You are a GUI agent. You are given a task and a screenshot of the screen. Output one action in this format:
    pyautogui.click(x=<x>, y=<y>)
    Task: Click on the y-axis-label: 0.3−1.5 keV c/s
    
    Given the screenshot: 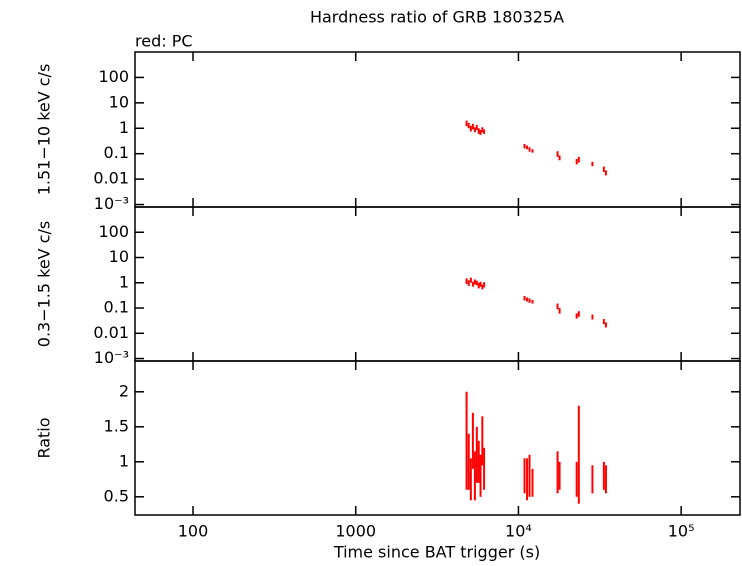 What is the action you would take?
    pyautogui.click(x=44, y=284)
    